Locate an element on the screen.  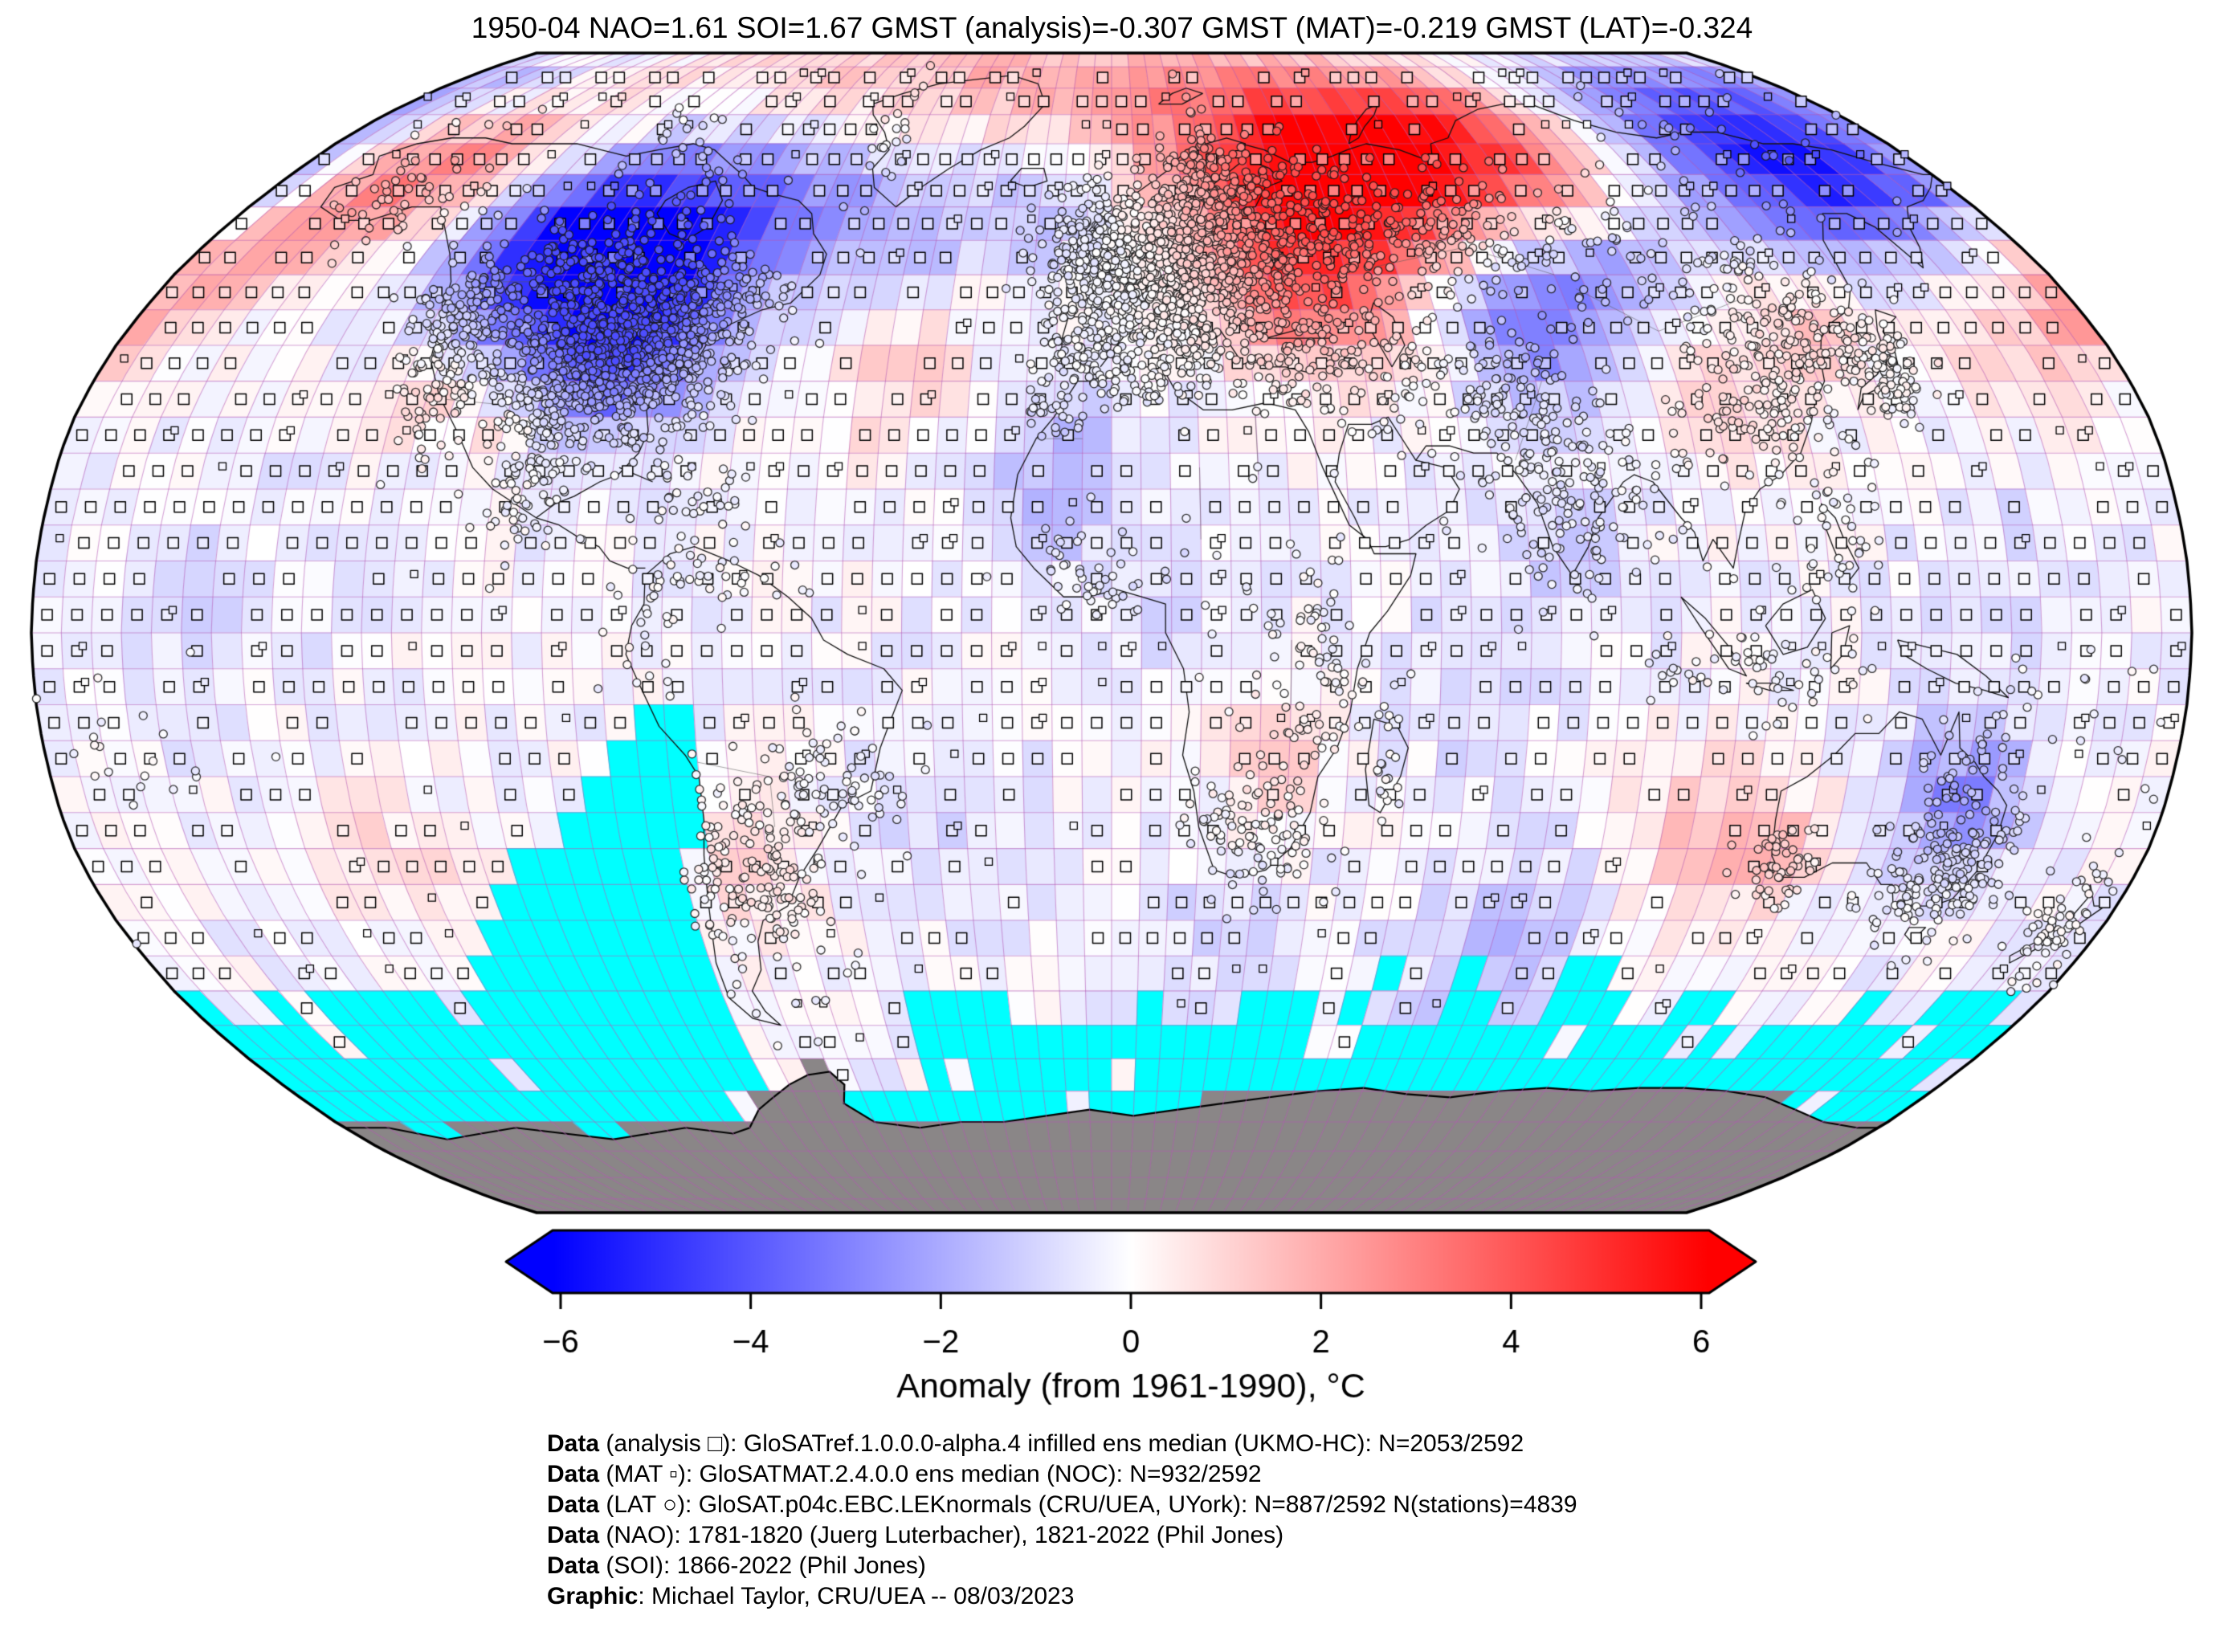
attribution-keyword: Graphic is located at coordinates (593, 1596).